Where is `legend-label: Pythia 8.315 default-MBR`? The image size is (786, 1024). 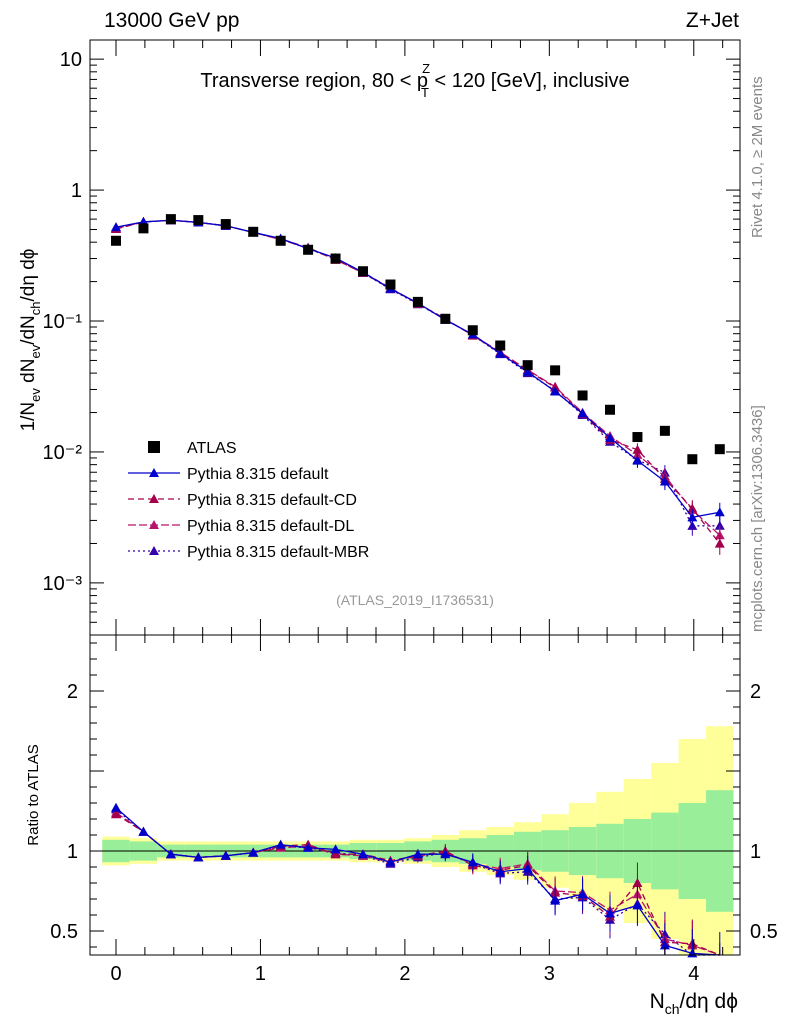
legend-label: Pythia 8.315 default-MBR is located at coordinates (278, 552).